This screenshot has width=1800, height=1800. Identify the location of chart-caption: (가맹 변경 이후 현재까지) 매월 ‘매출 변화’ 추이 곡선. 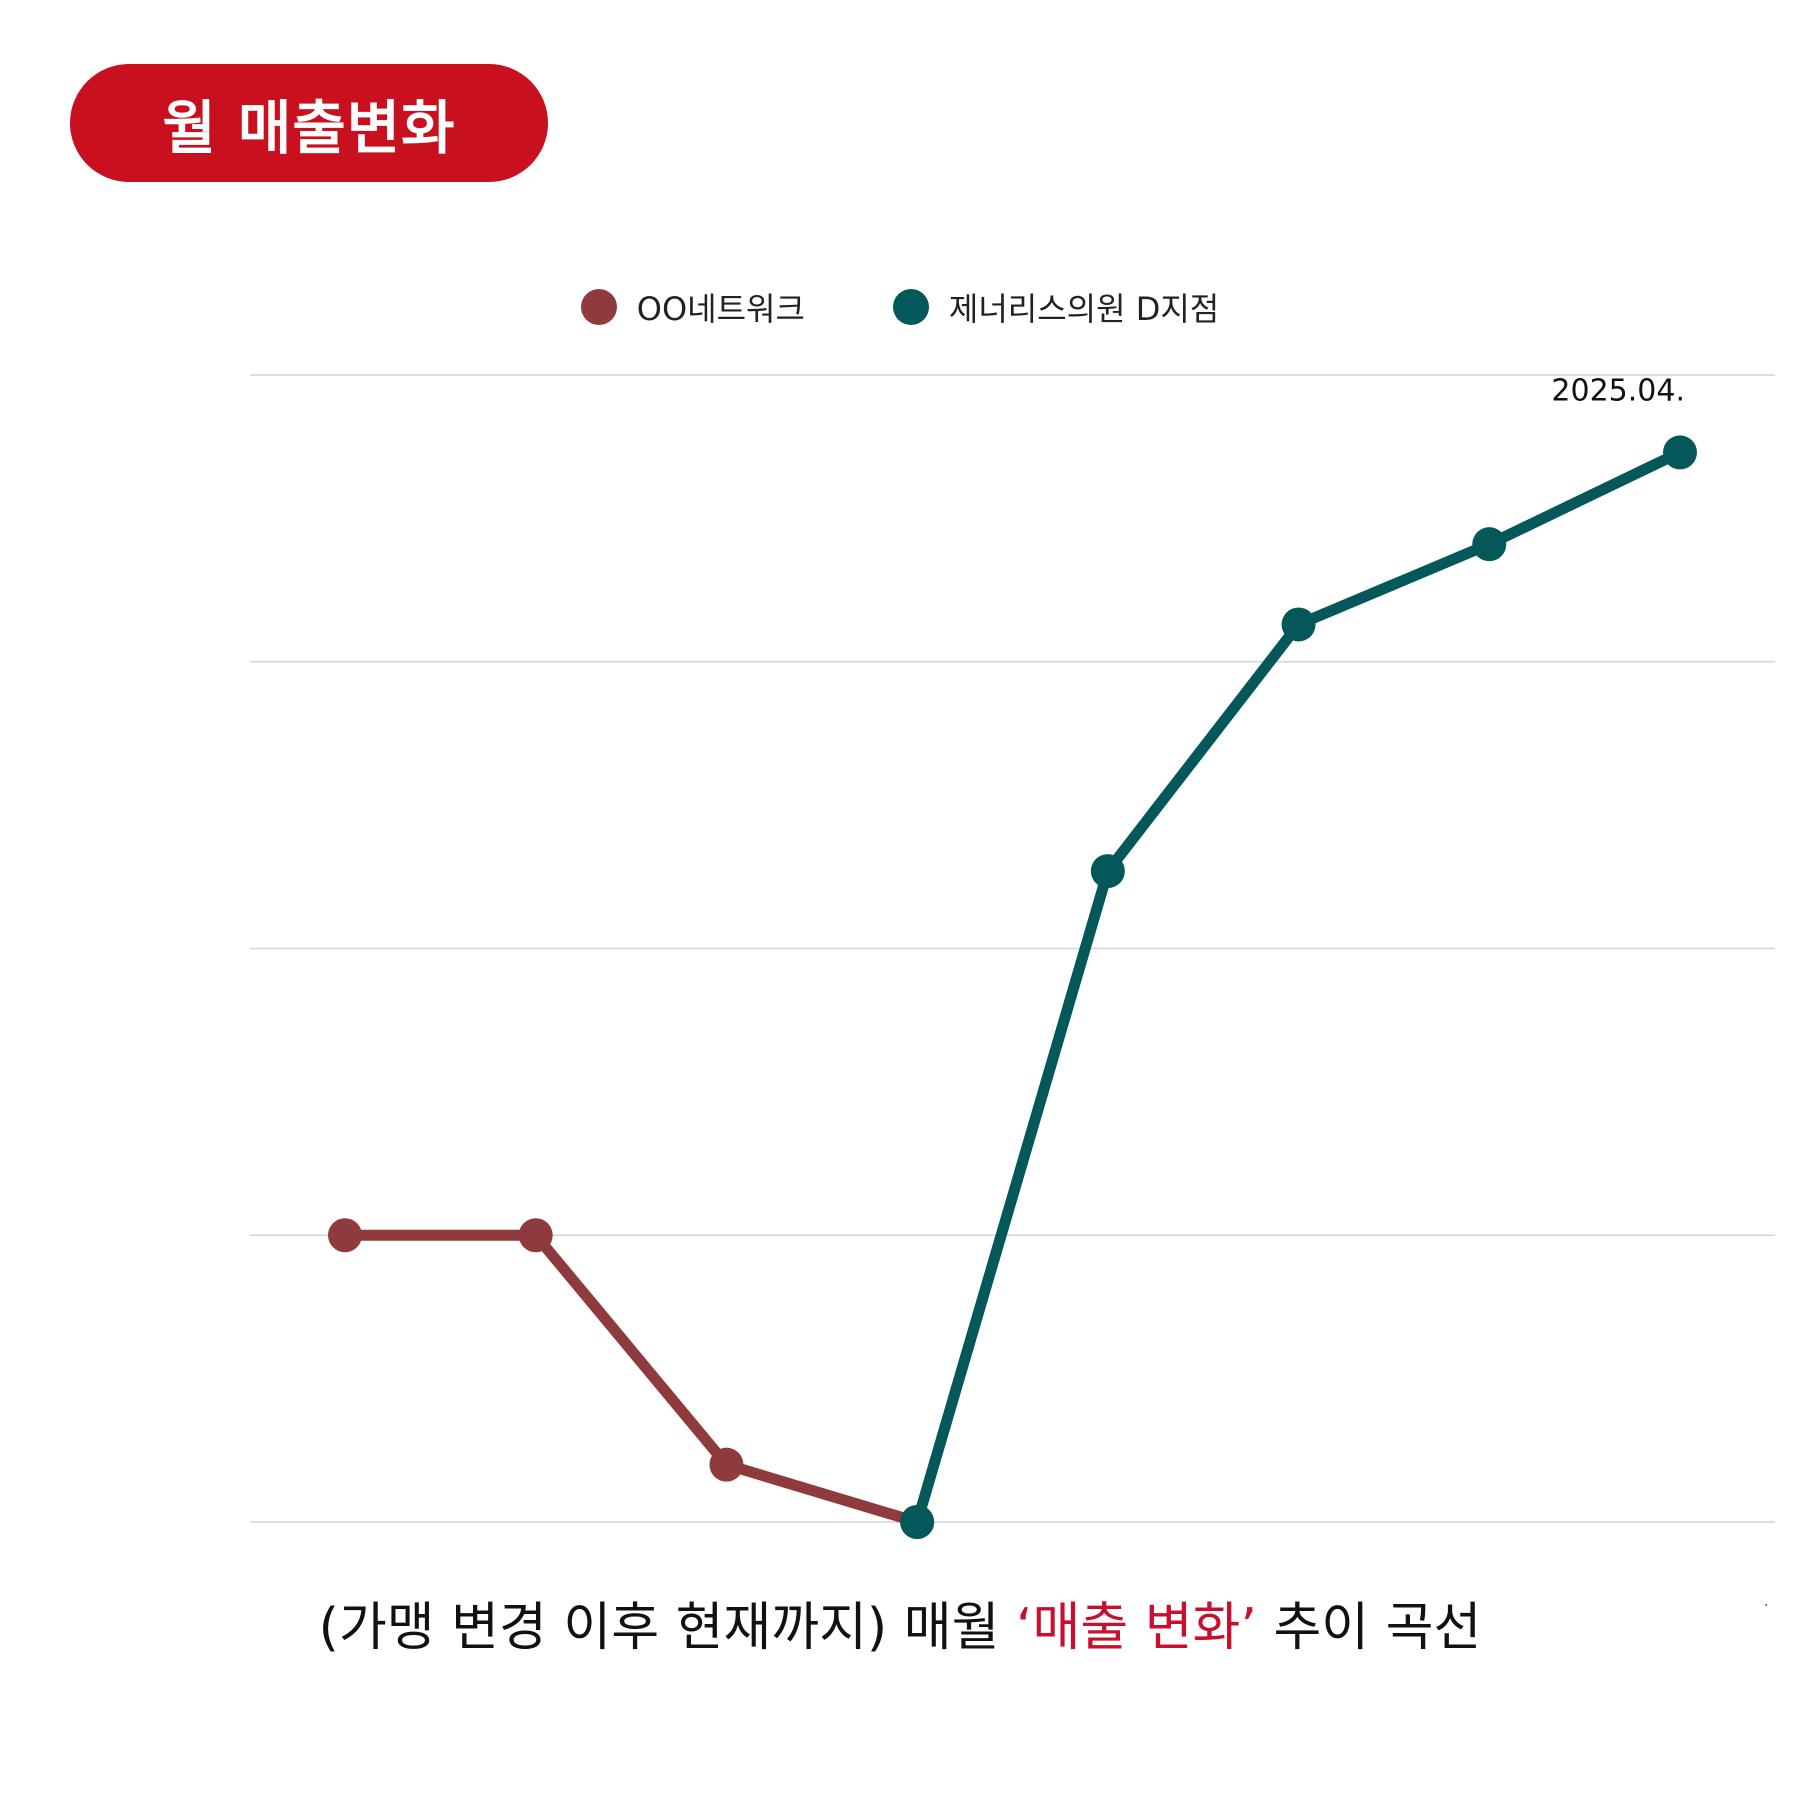
(900, 1622).